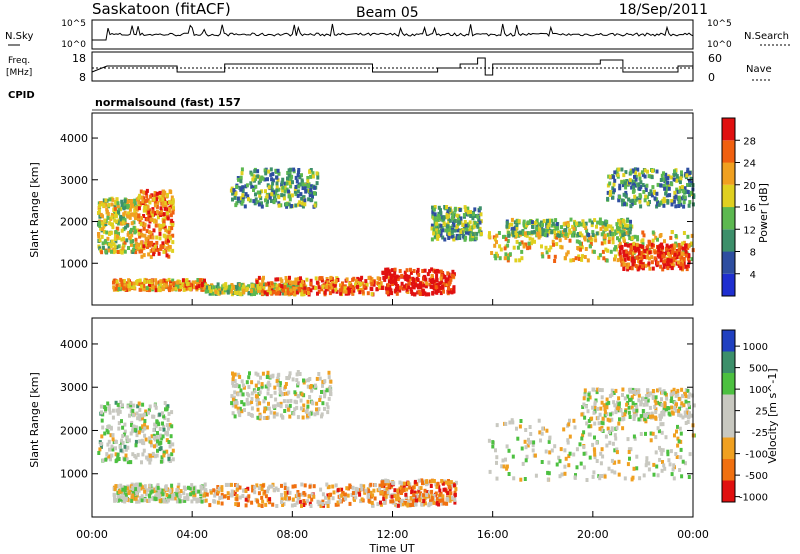 This screenshot has height=554, width=800. Describe the element at coordinates (753, 498) in the screenshot. I see `velocity-colorbar-tick-7: -1000` at that location.